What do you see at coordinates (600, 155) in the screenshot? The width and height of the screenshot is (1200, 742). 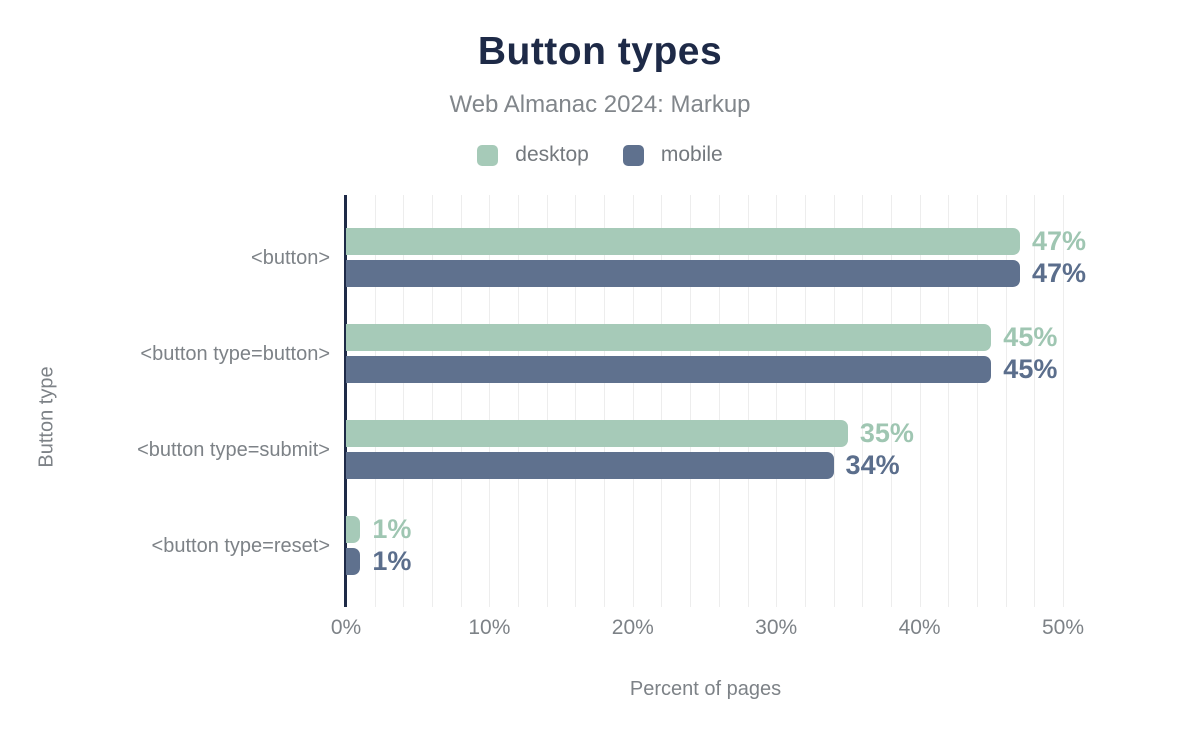 I see `legend: desktop mobile` at bounding box center [600, 155].